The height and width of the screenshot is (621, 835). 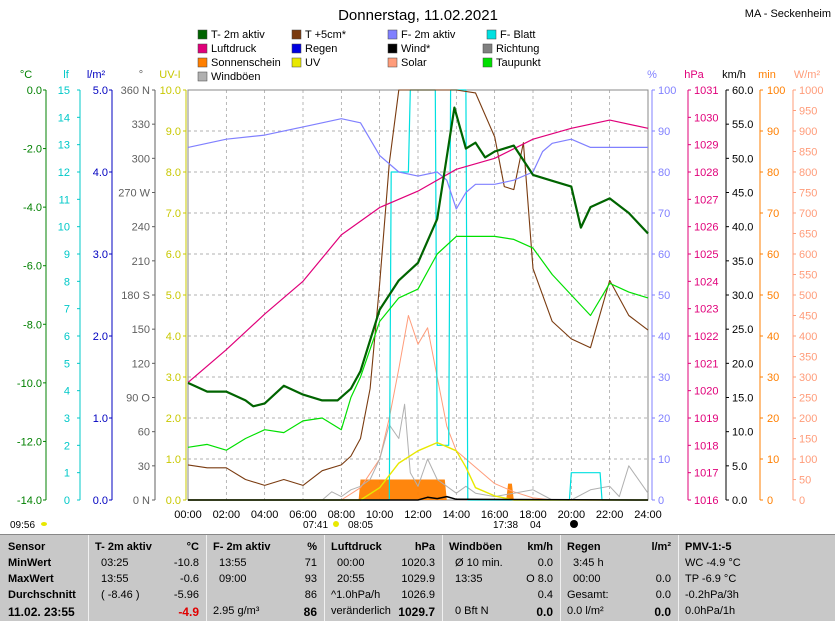 What do you see at coordinates (533, 515) in the screenshot?
I see `time-tick-label: 18:00` at bounding box center [533, 515].